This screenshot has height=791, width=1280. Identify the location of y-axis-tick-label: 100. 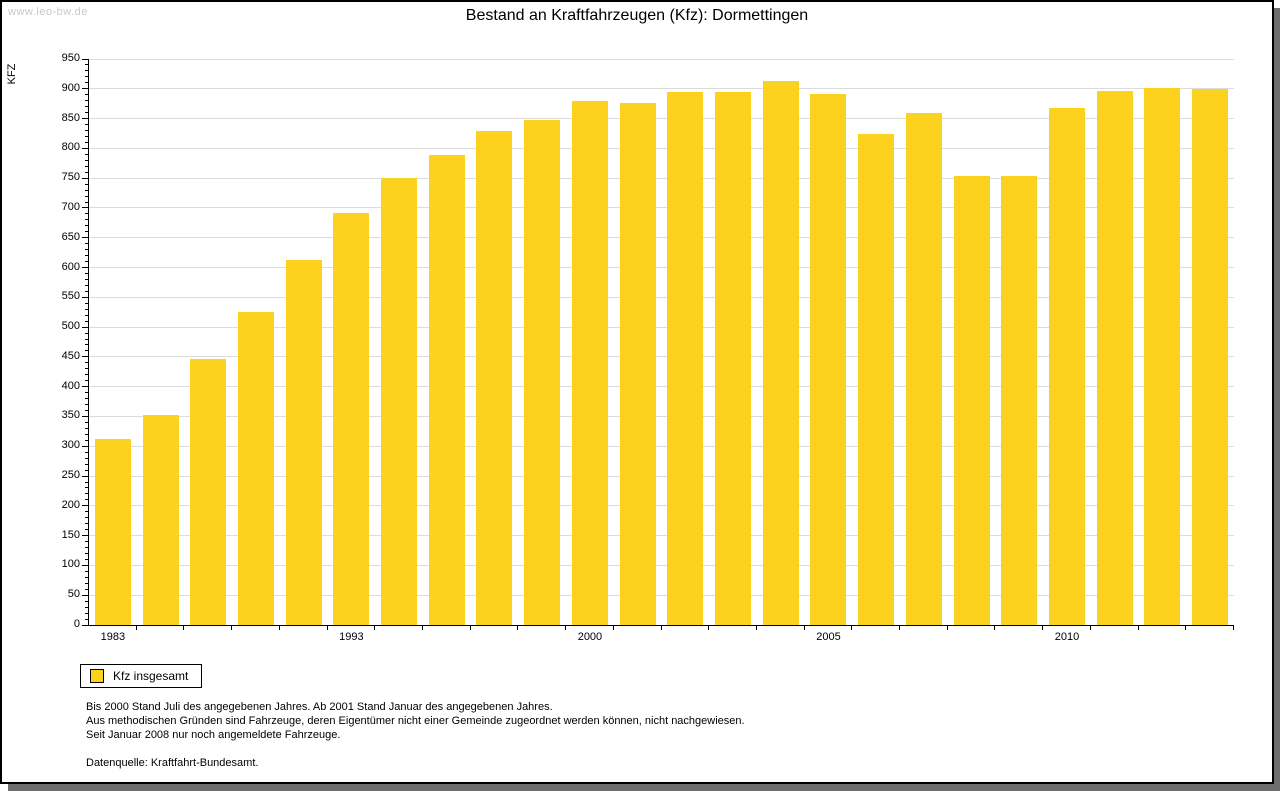
(70, 564).